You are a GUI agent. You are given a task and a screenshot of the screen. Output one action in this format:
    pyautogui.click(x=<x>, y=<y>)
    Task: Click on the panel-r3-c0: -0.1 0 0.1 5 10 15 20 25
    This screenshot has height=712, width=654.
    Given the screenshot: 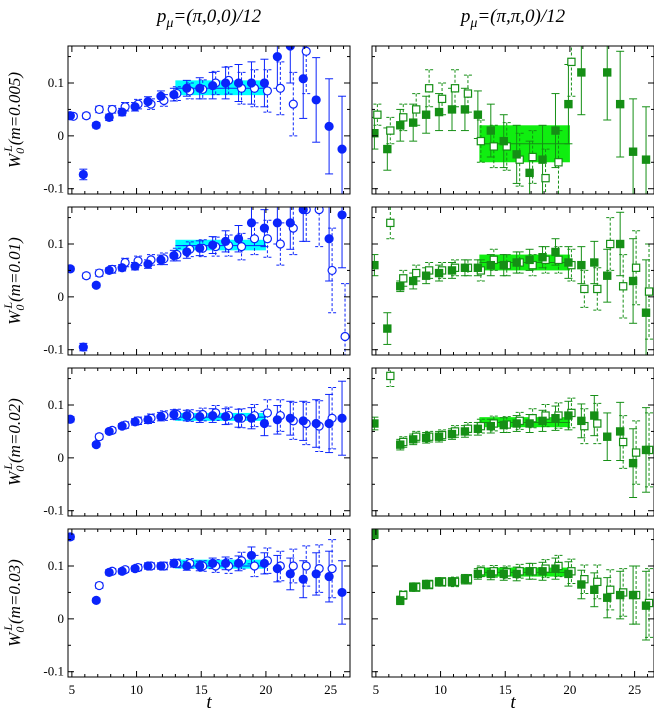 What is the action you would take?
    pyautogui.click(x=197, y=612)
    